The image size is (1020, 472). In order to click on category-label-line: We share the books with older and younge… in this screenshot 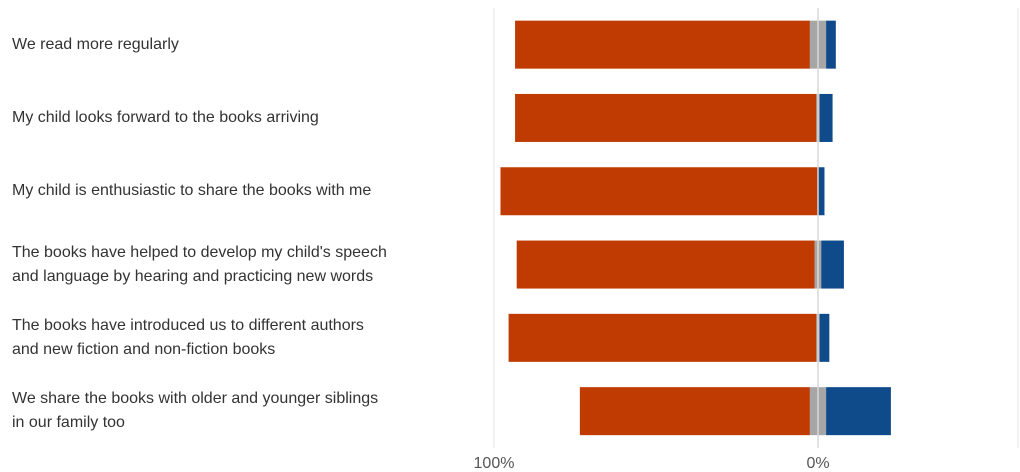, I will do `click(195, 399)`.